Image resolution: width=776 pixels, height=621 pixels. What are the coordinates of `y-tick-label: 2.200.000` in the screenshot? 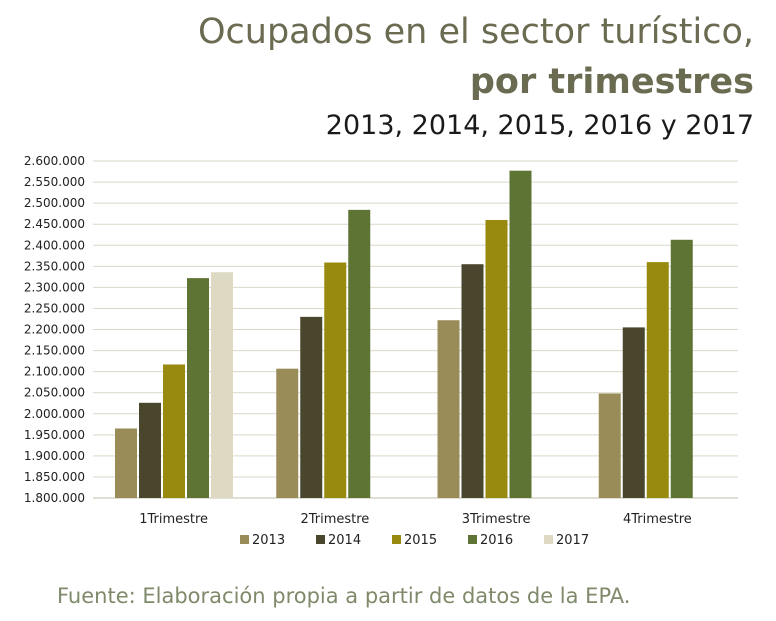 It's located at (54, 330).